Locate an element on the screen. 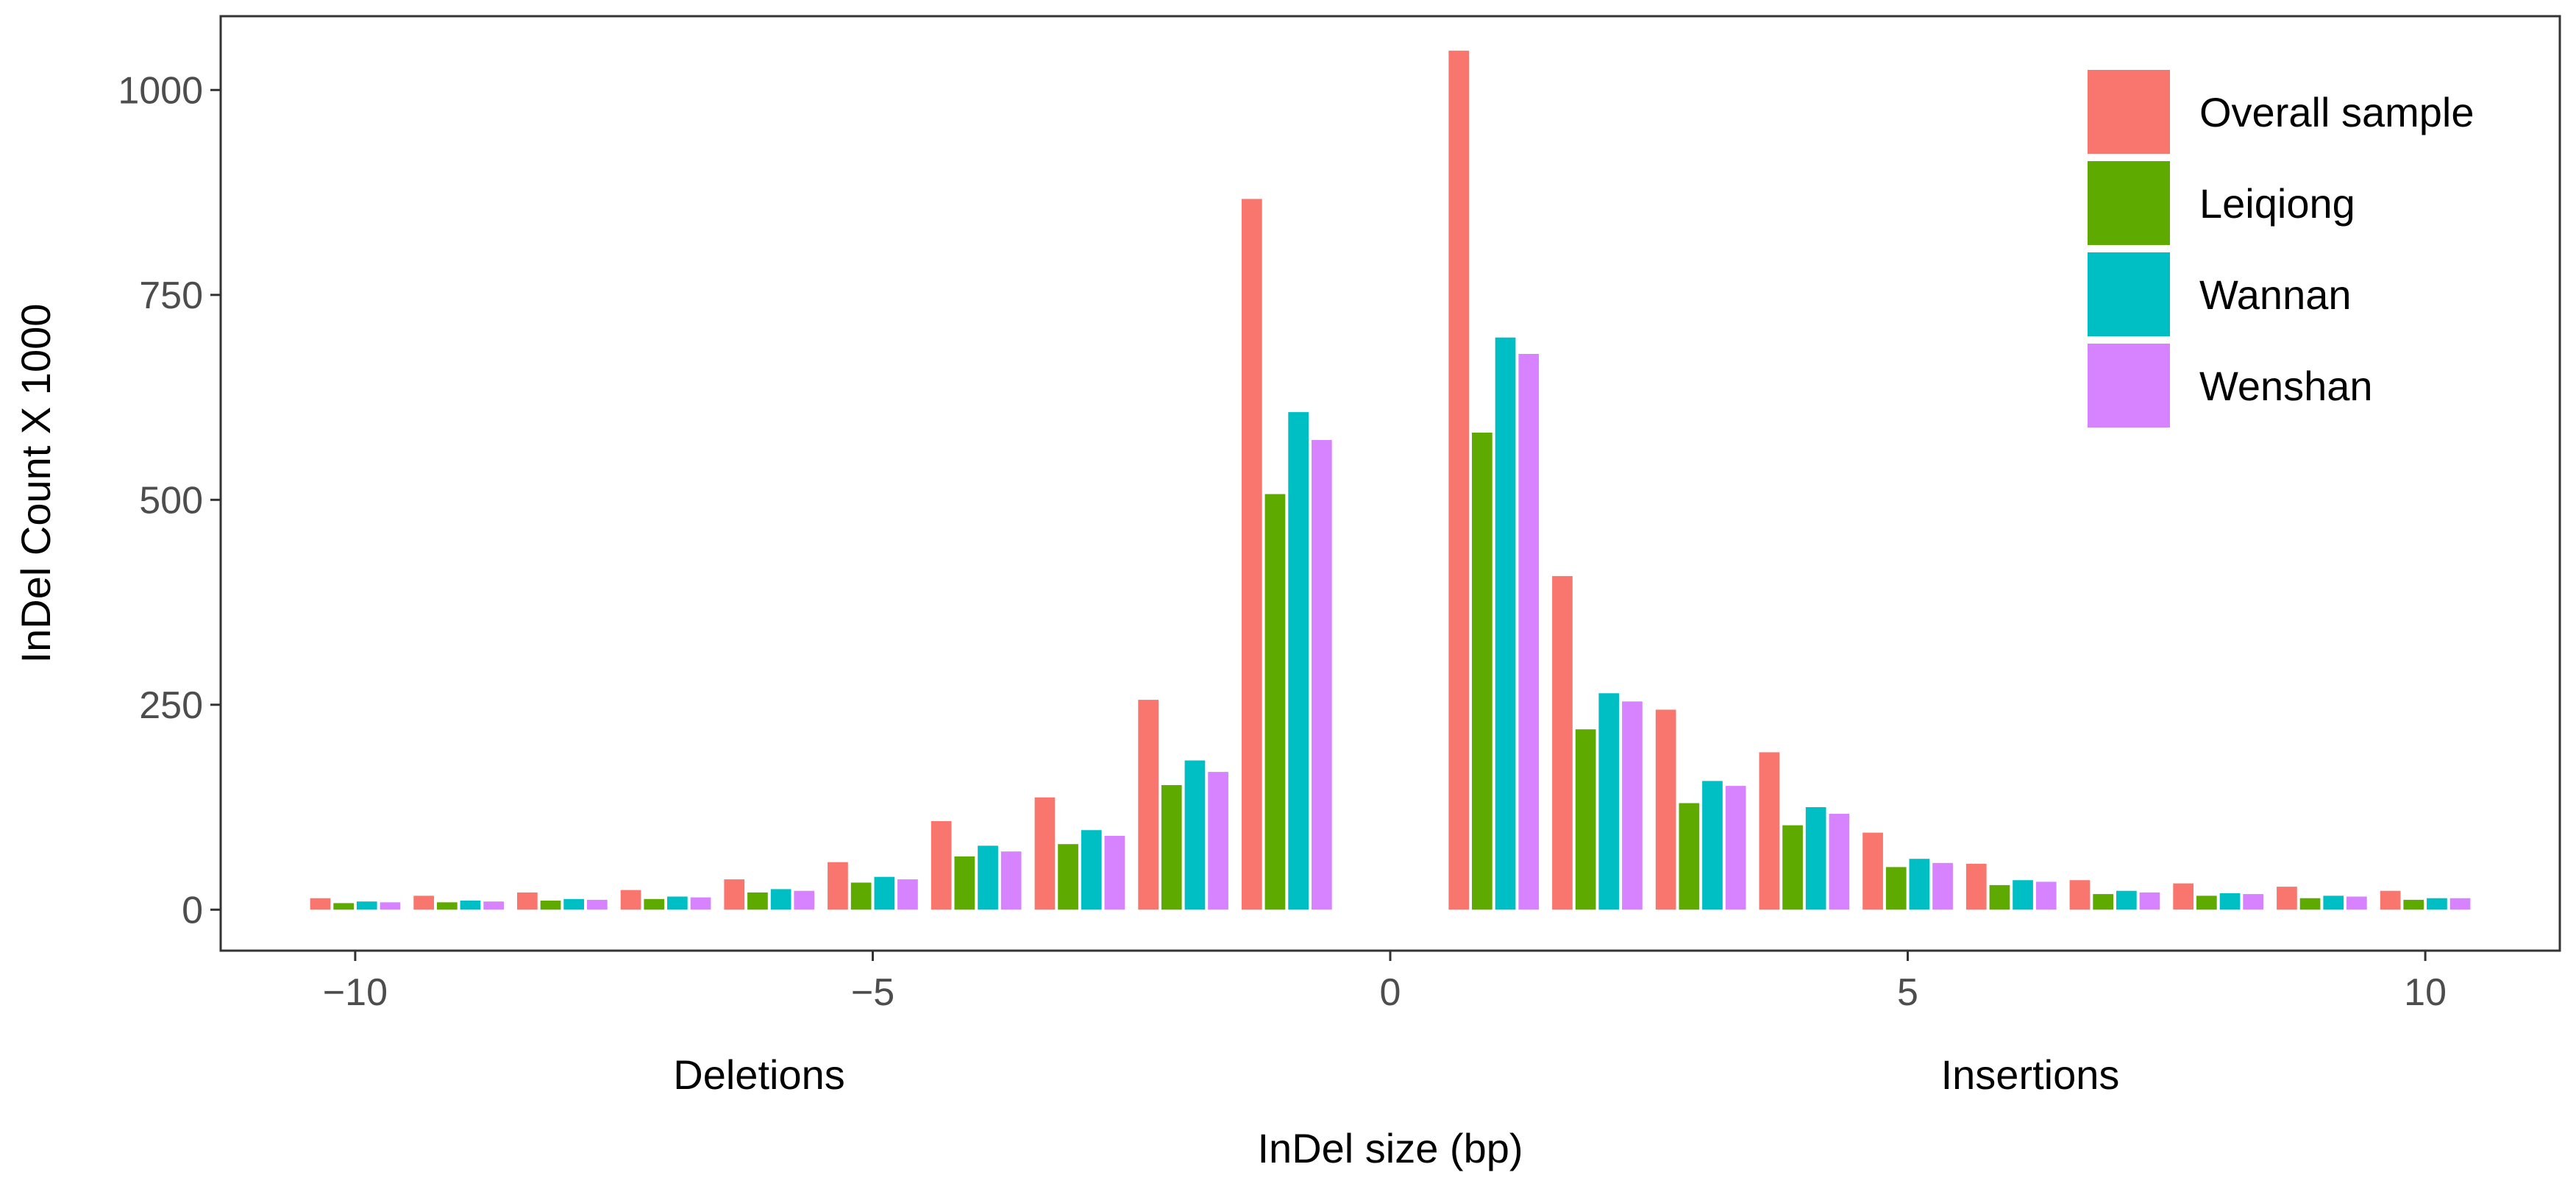 The width and height of the screenshot is (2576, 1192). y-tick-label: 250 is located at coordinates (171, 706).